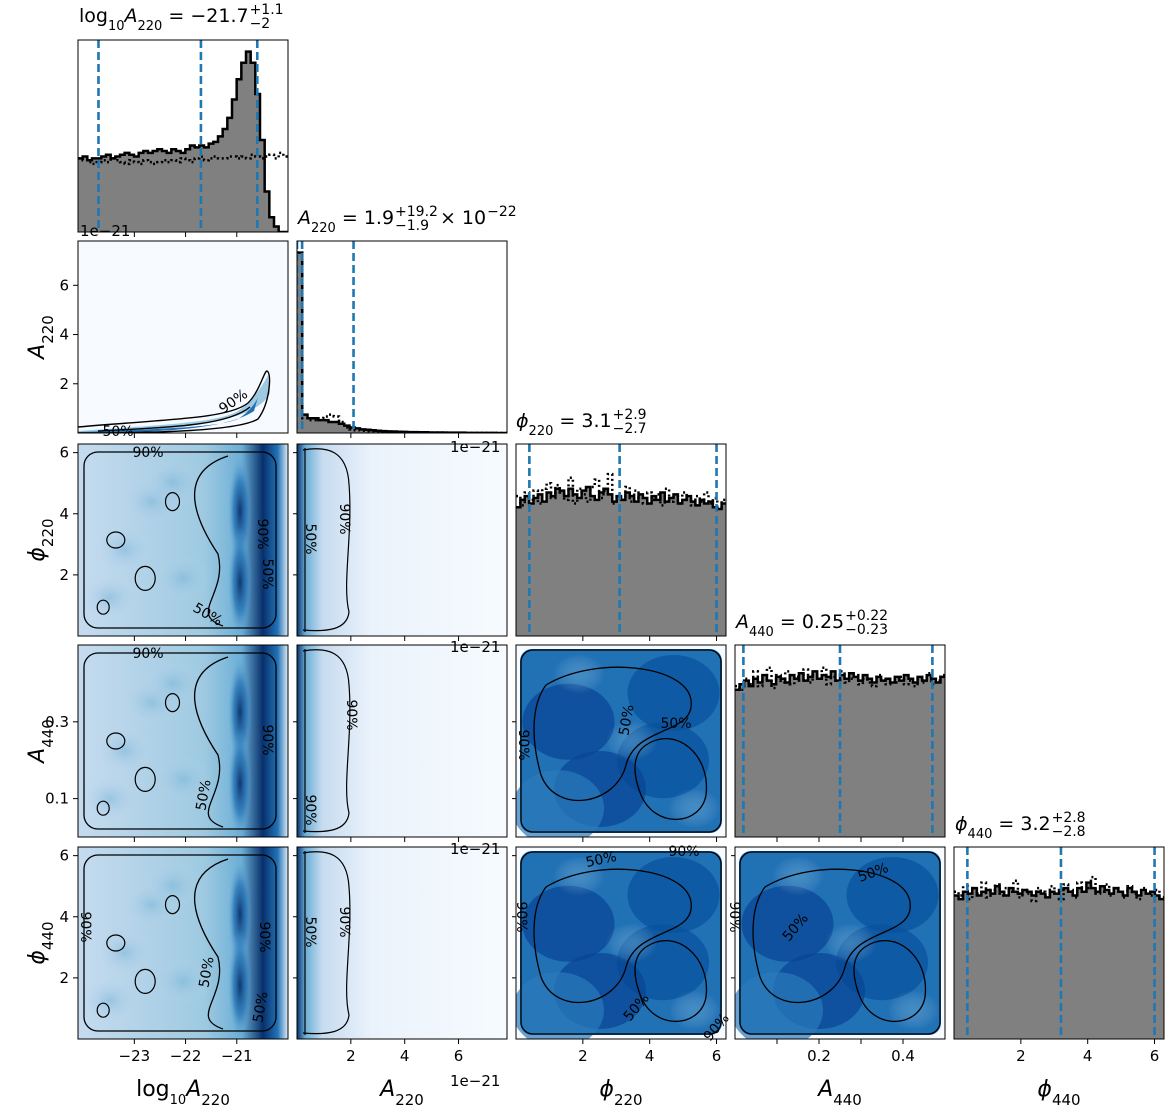  I want to click on title-minus-error: −1.9, so click(412, 226).